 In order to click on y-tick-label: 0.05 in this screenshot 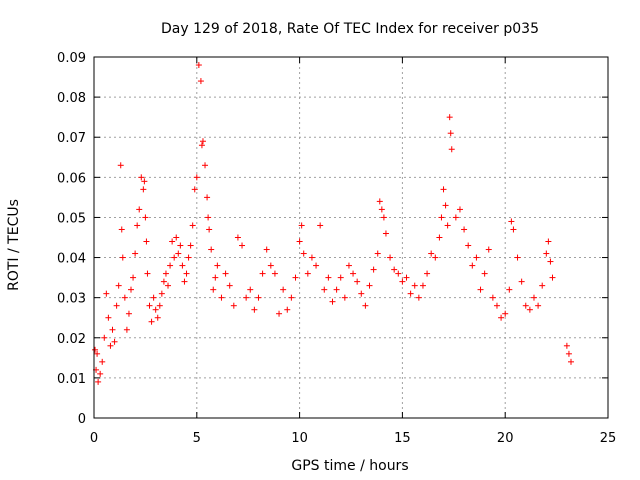, I will do `click(71, 218)`.